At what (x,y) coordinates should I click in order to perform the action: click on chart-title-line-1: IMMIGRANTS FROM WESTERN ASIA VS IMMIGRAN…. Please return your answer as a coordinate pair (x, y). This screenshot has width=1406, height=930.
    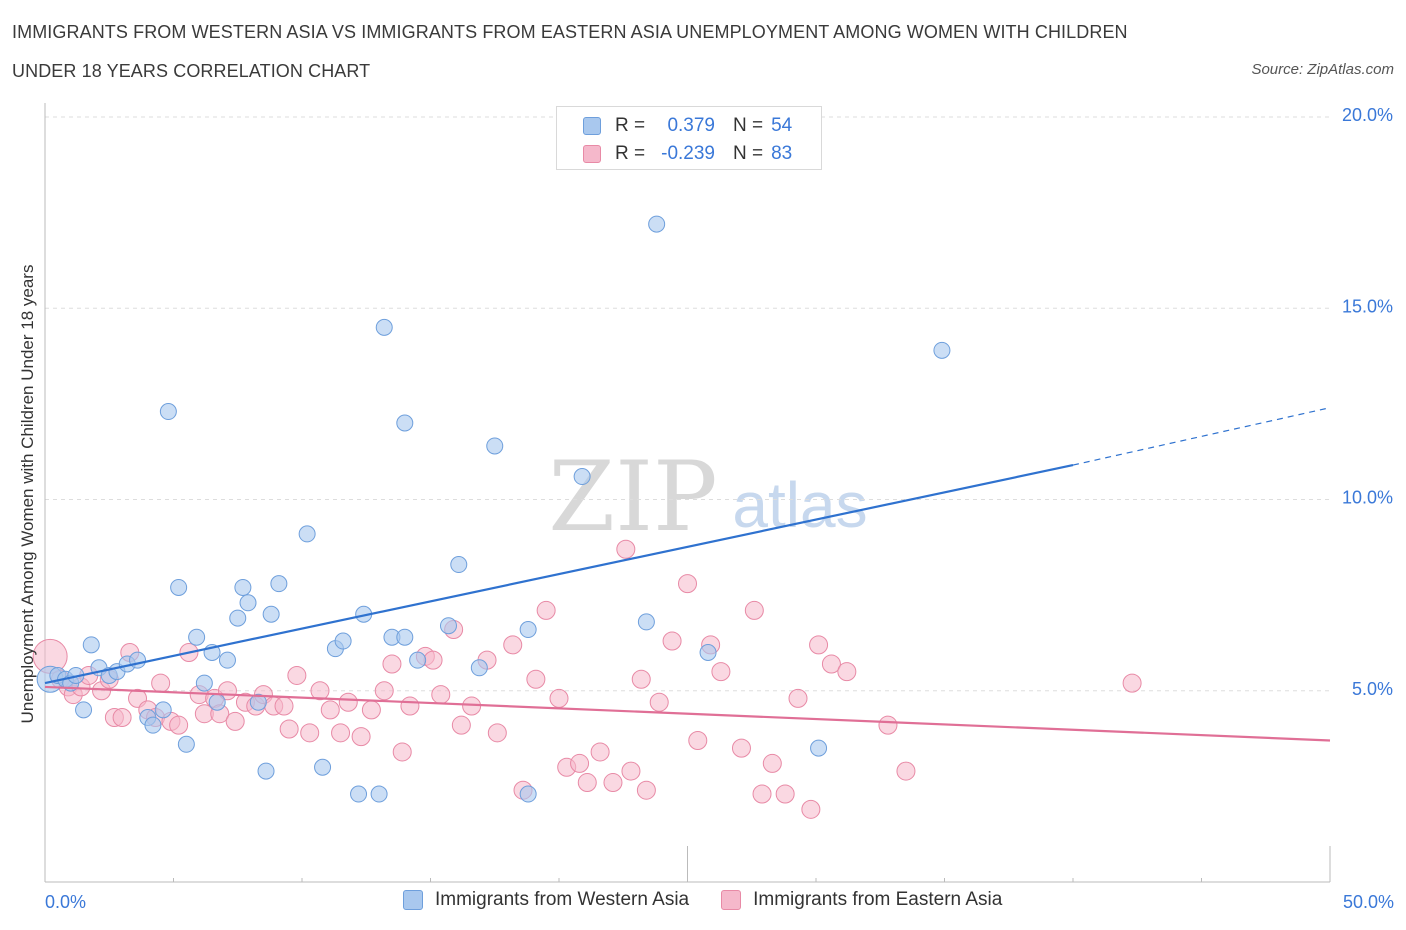
    Looking at the image, I should click on (570, 32).